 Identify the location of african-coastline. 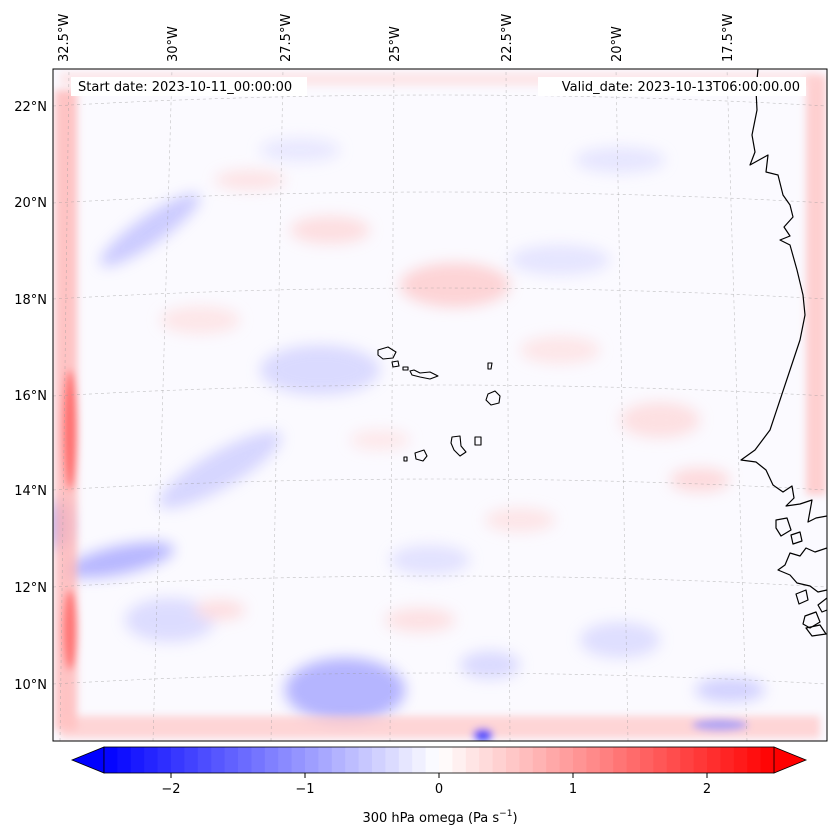
(783, 296).